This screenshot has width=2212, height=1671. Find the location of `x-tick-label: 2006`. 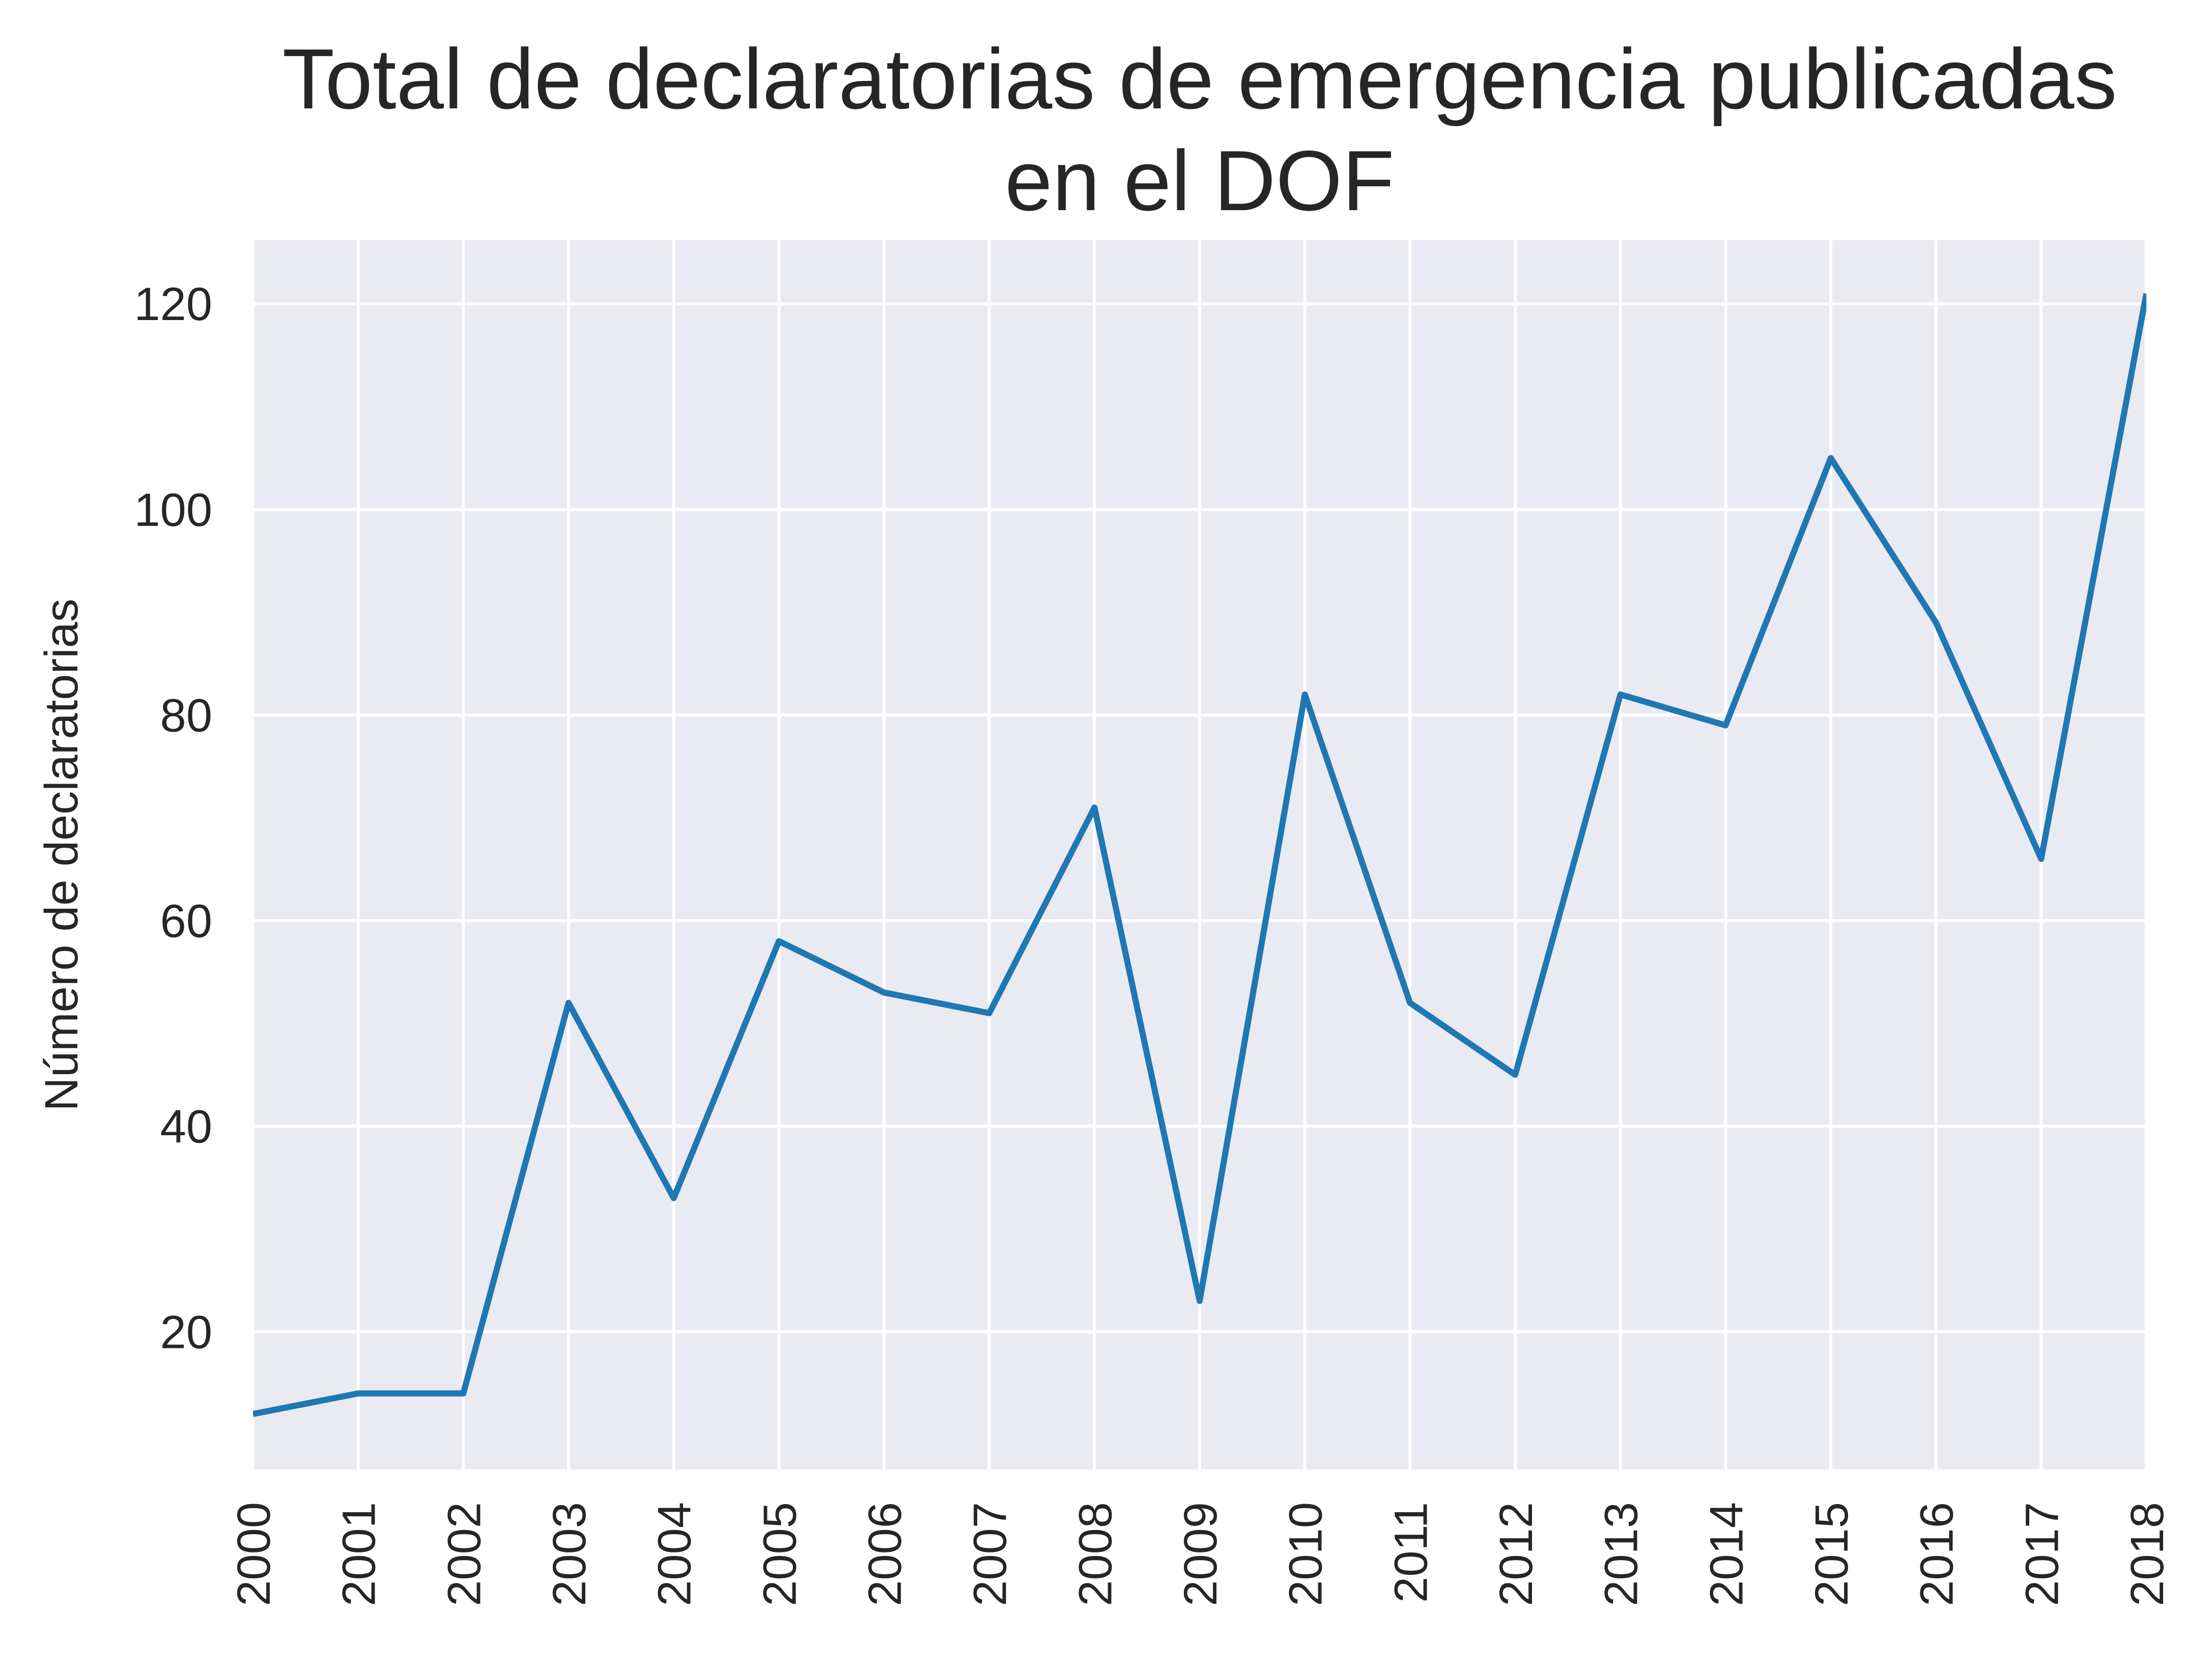

x-tick-label: 2006 is located at coordinates (885, 1554).